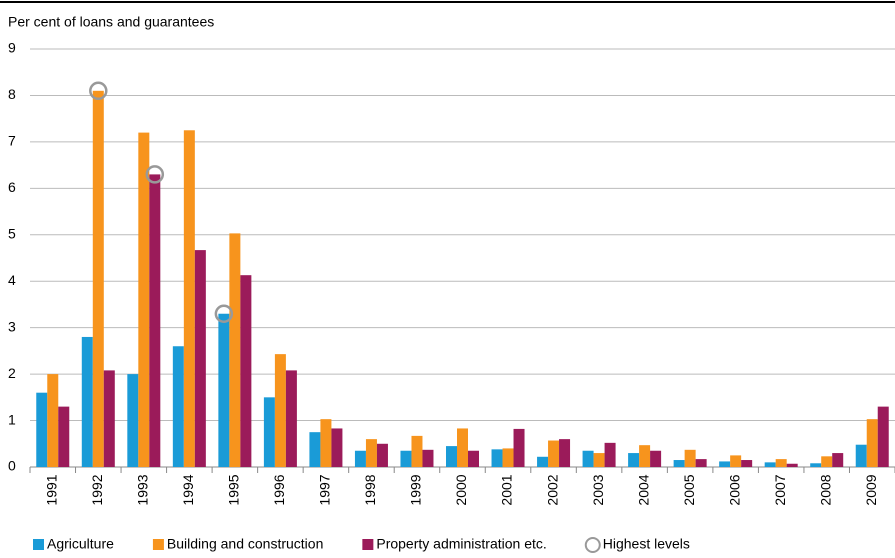  I want to click on x-tick-label: 2001, so click(507, 489).